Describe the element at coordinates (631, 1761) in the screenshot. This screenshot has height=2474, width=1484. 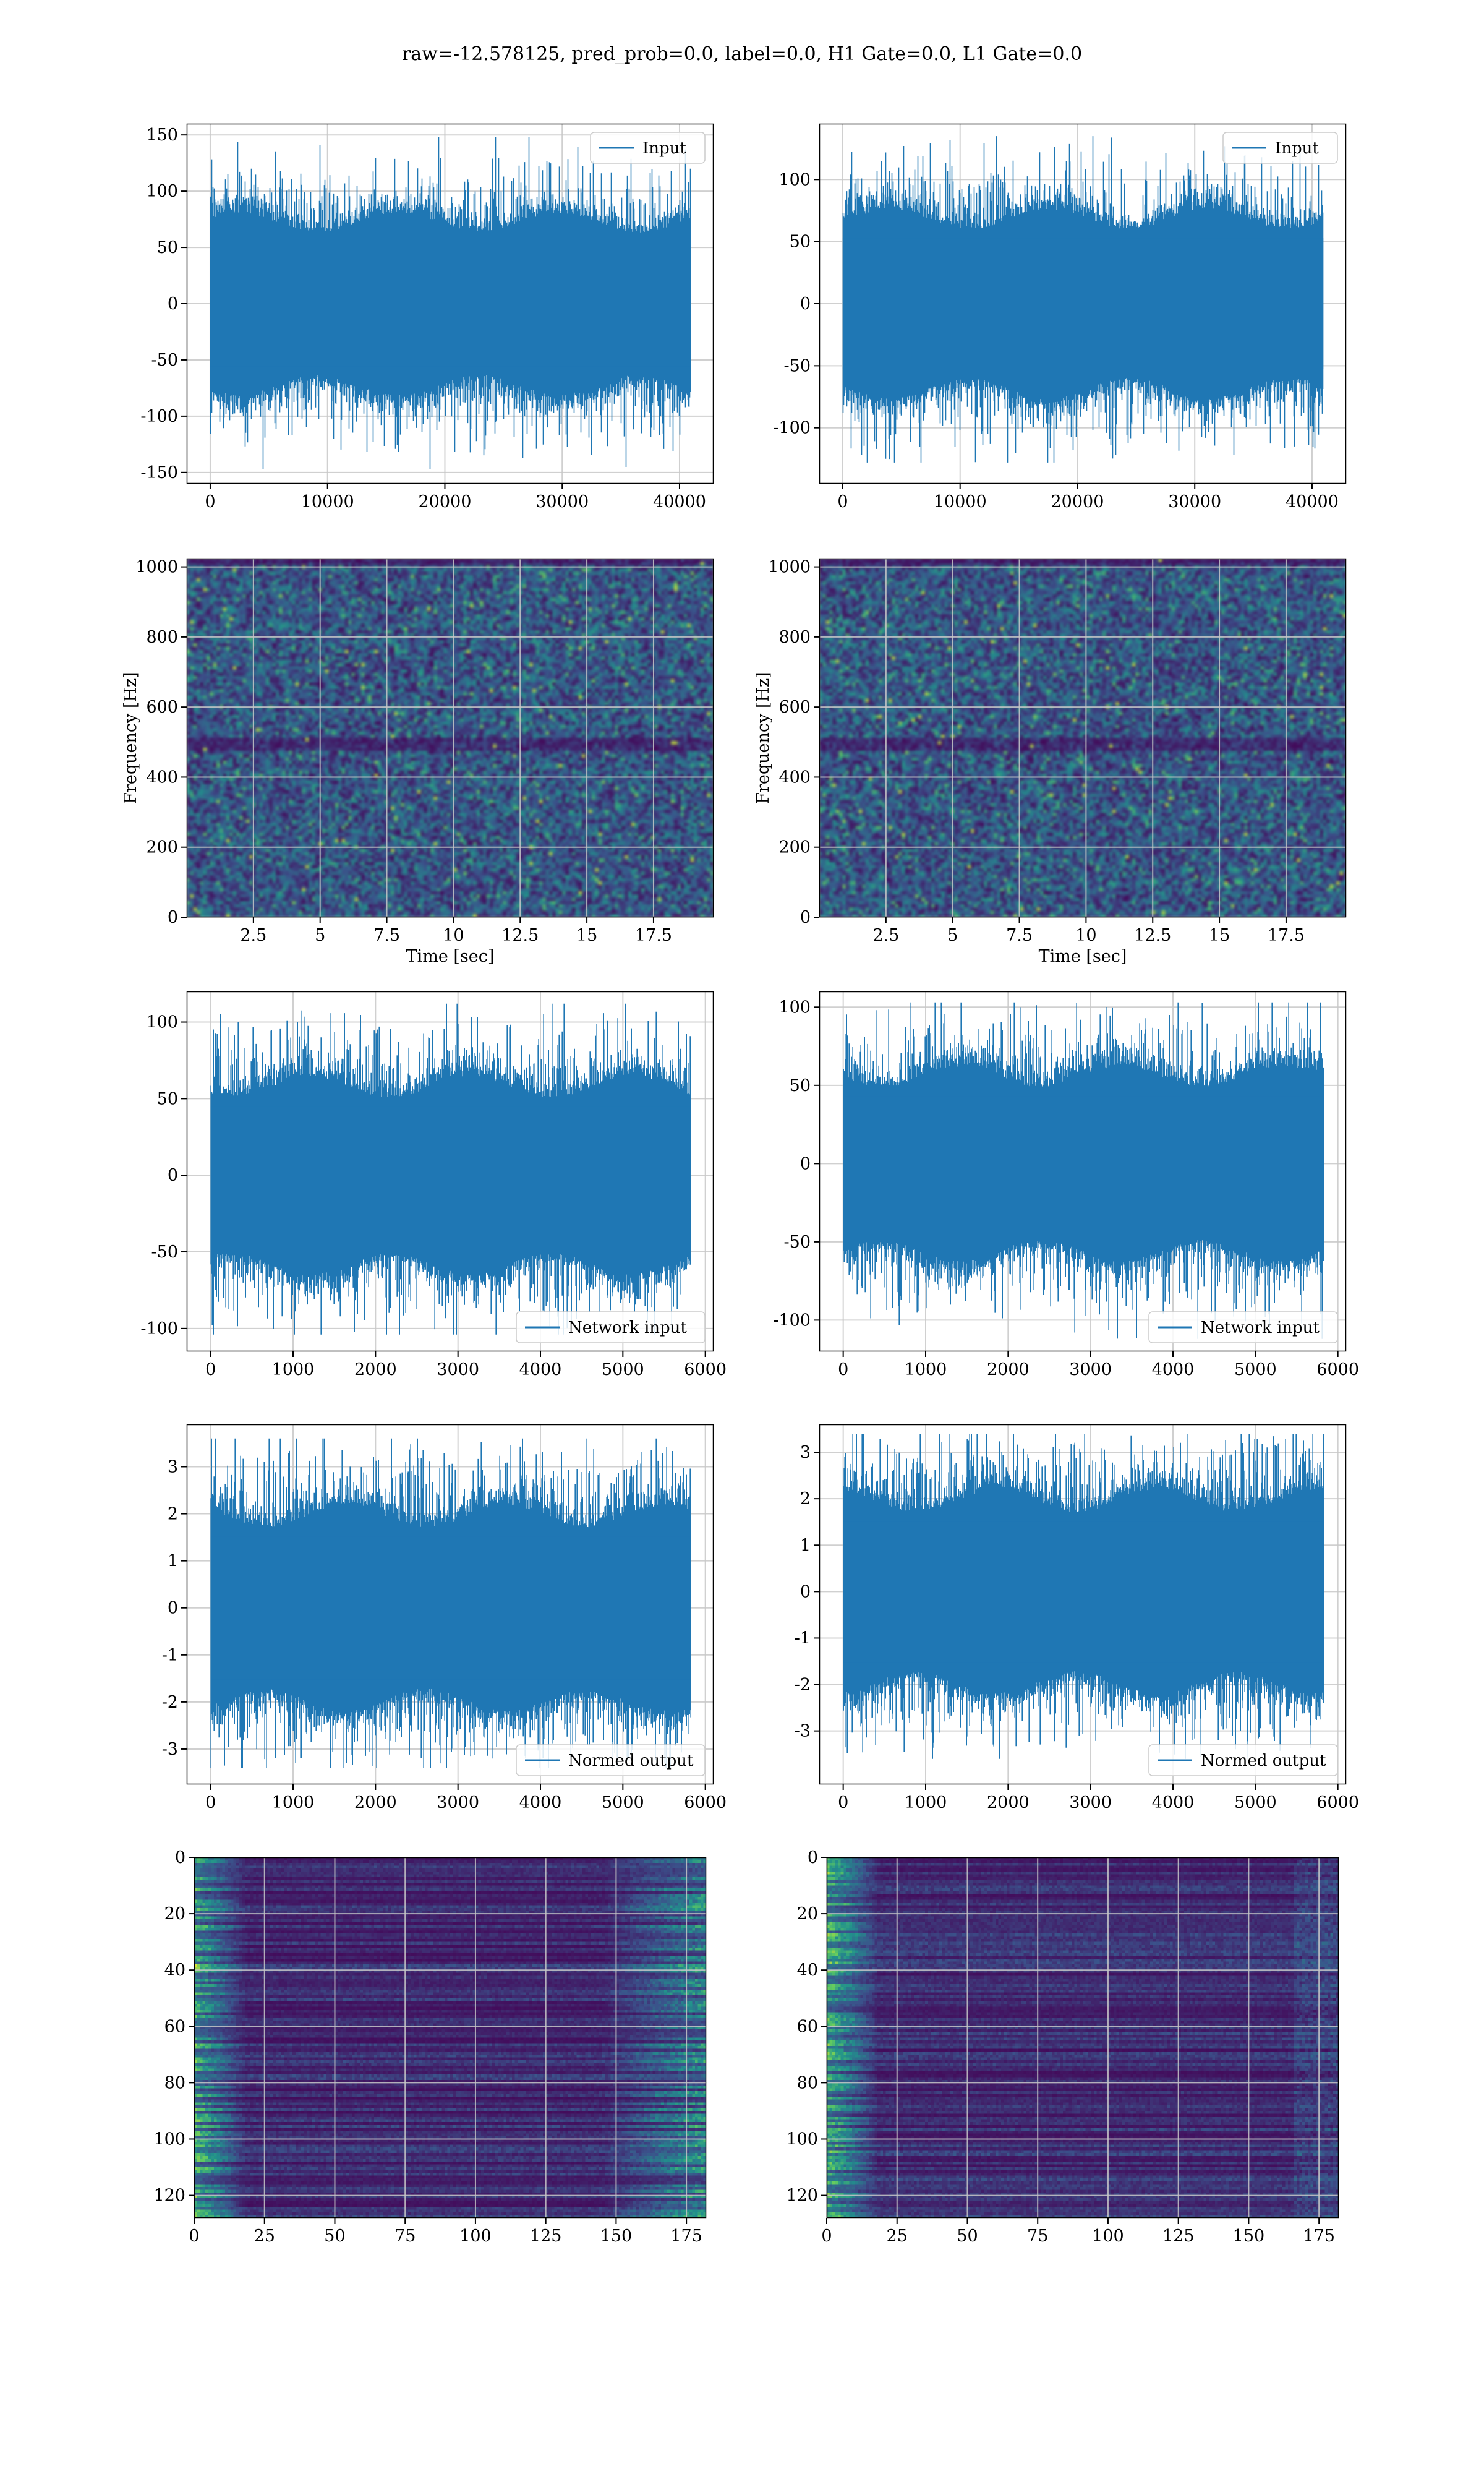
I see `normed-output-h1-legend-label: Normed output` at that location.